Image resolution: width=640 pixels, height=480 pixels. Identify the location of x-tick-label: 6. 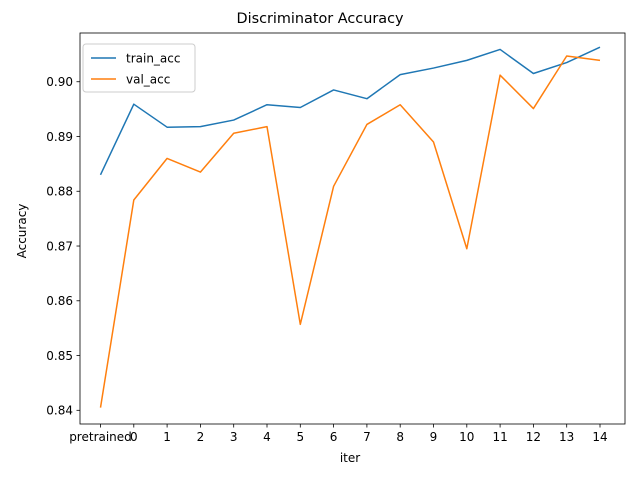
(334, 437).